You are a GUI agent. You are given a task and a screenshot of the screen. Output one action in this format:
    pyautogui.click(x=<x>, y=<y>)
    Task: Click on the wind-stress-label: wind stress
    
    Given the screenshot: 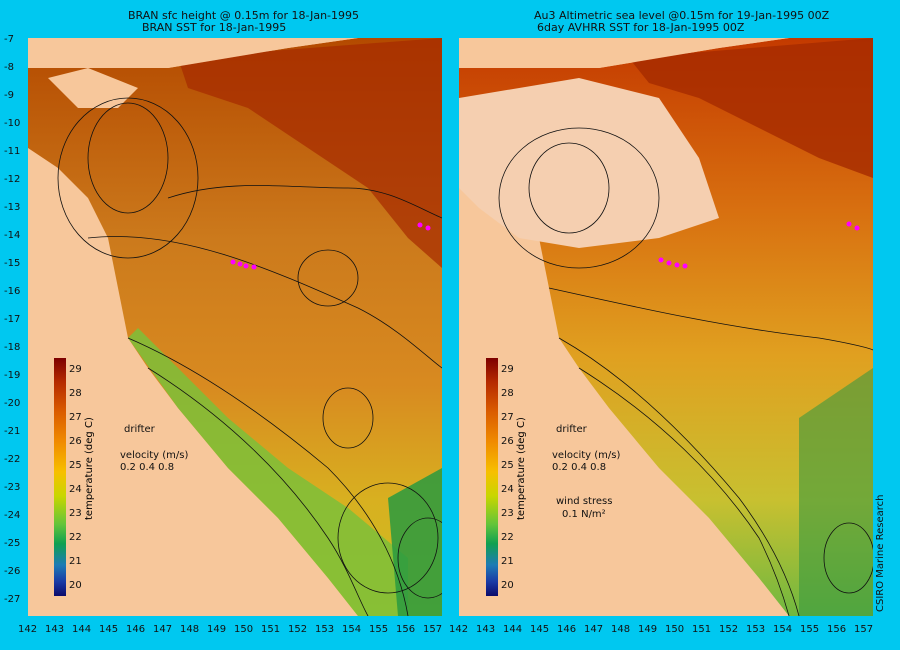 What is the action you would take?
    pyautogui.click(x=584, y=501)
    